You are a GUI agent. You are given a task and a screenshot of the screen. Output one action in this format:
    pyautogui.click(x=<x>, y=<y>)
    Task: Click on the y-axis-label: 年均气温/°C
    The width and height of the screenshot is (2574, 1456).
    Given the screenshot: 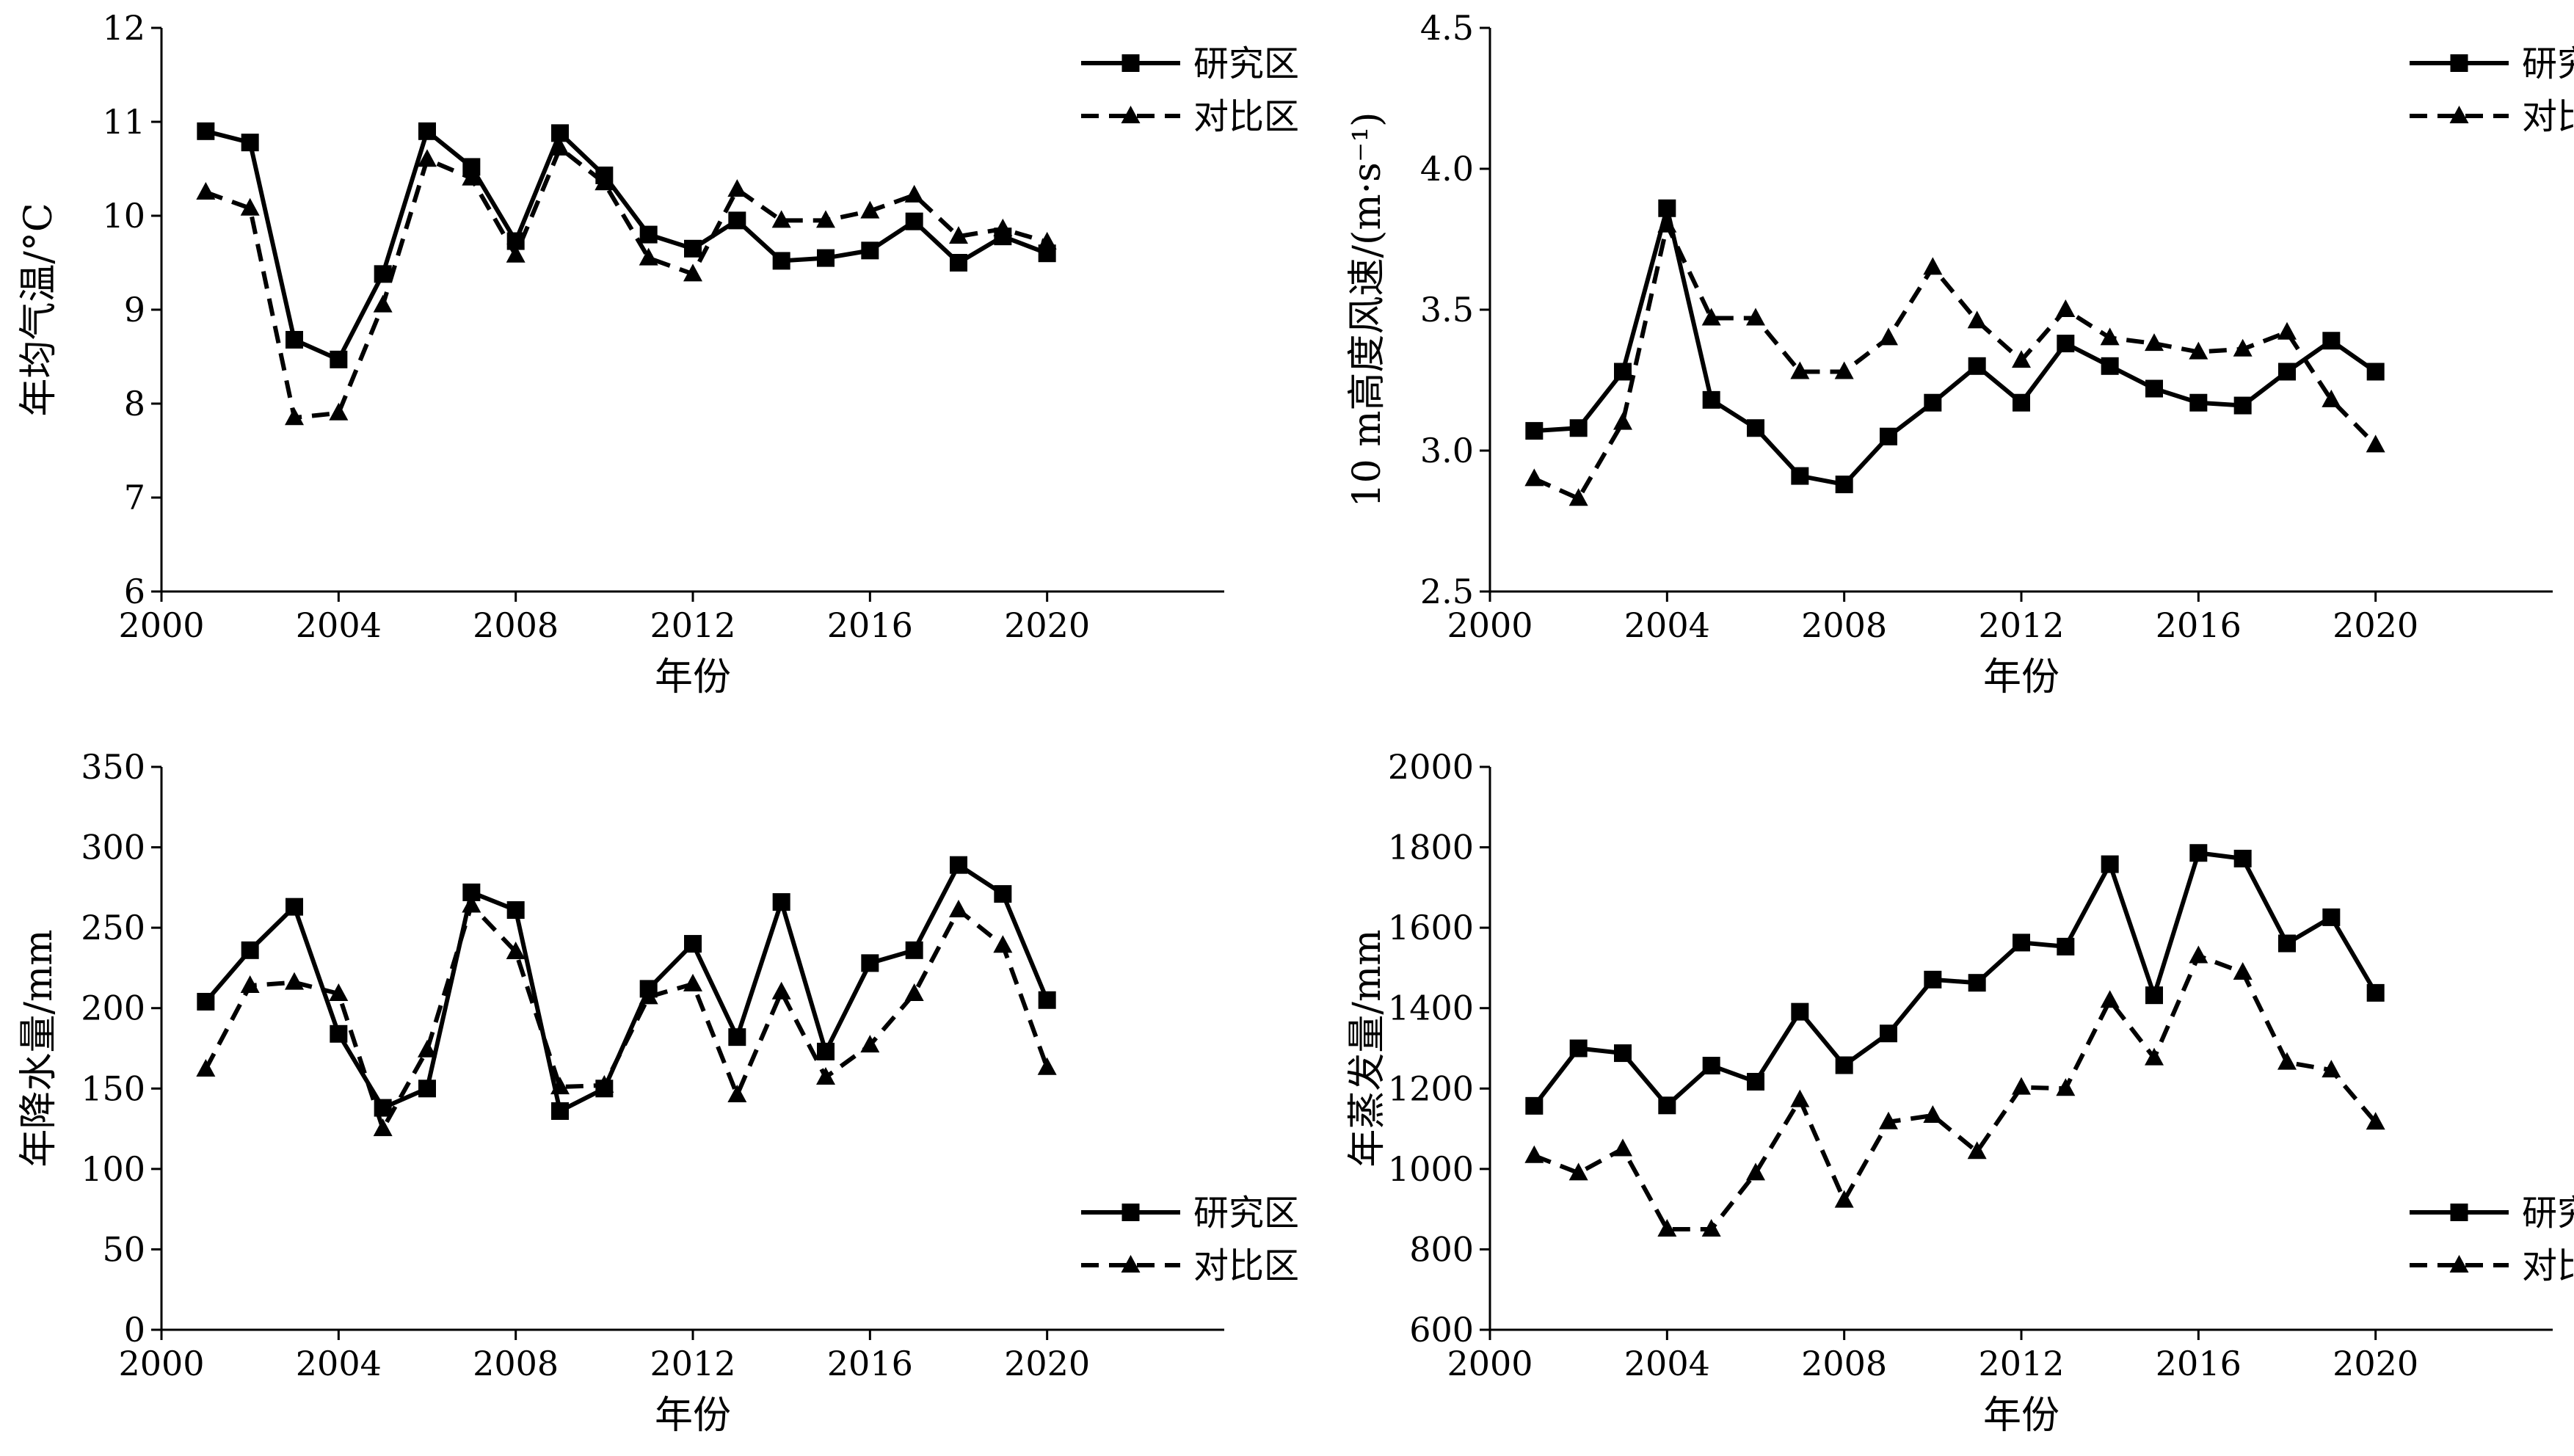 What is the action you would take?
    pyautogui.click(x=39, y=309)
    